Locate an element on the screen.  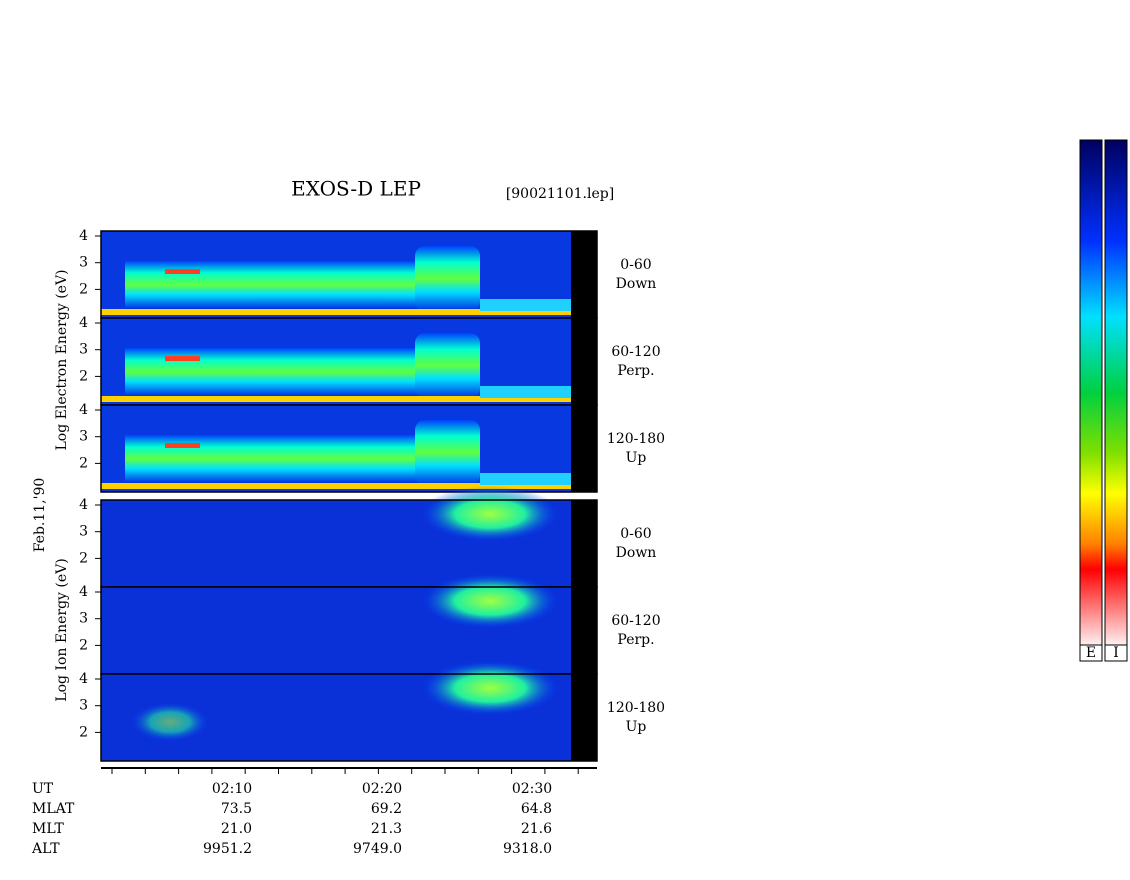
row-value: 02:30 is located at coordinates (532, 789).